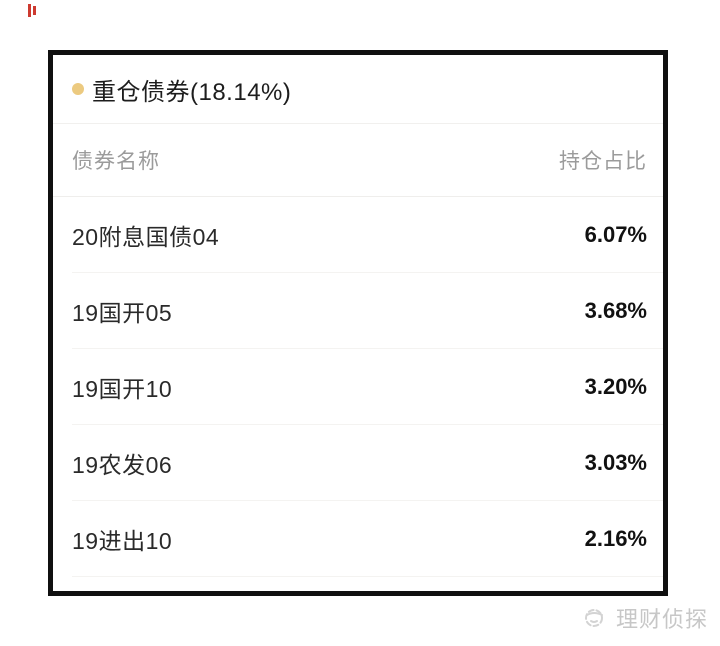 This screenshot has width=720, height=646. What do you see at coordinates (122, 541) in the screenshot?
I see `bond-name: 19进出10` at bounding box center [122, 541].